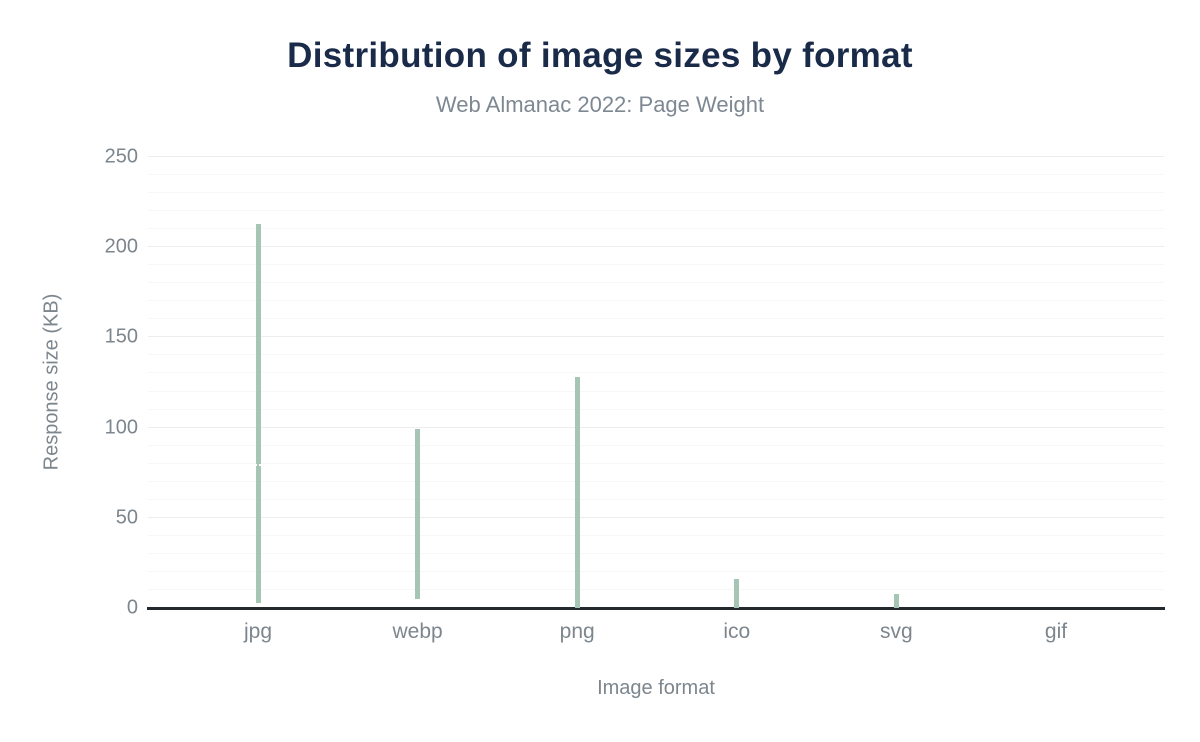  What do you see at coordinates (656, 688) in the screenshot?
I see `x-axis-title: Image format` at bounding box center [656, 688].